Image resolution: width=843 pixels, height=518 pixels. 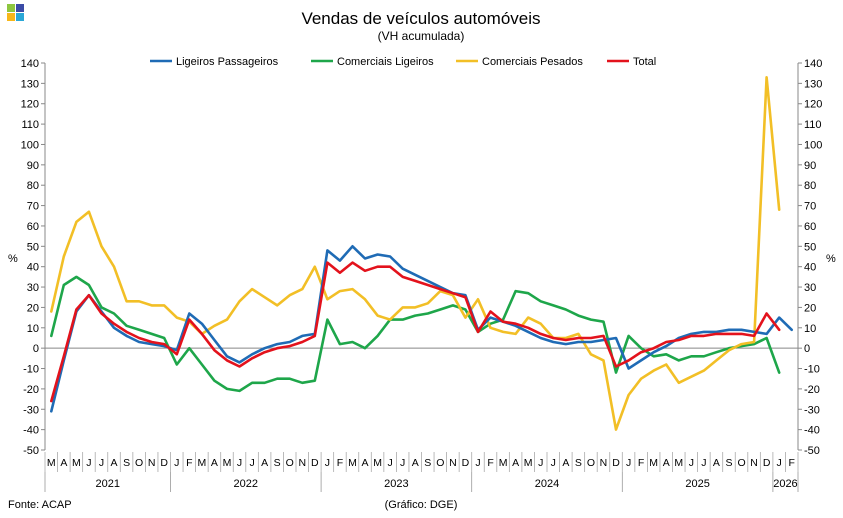 What do you see at coordinates (33, 207) in the screenshot?
I see `y-tick-label-left: 70` at bounding box center [33, 207].